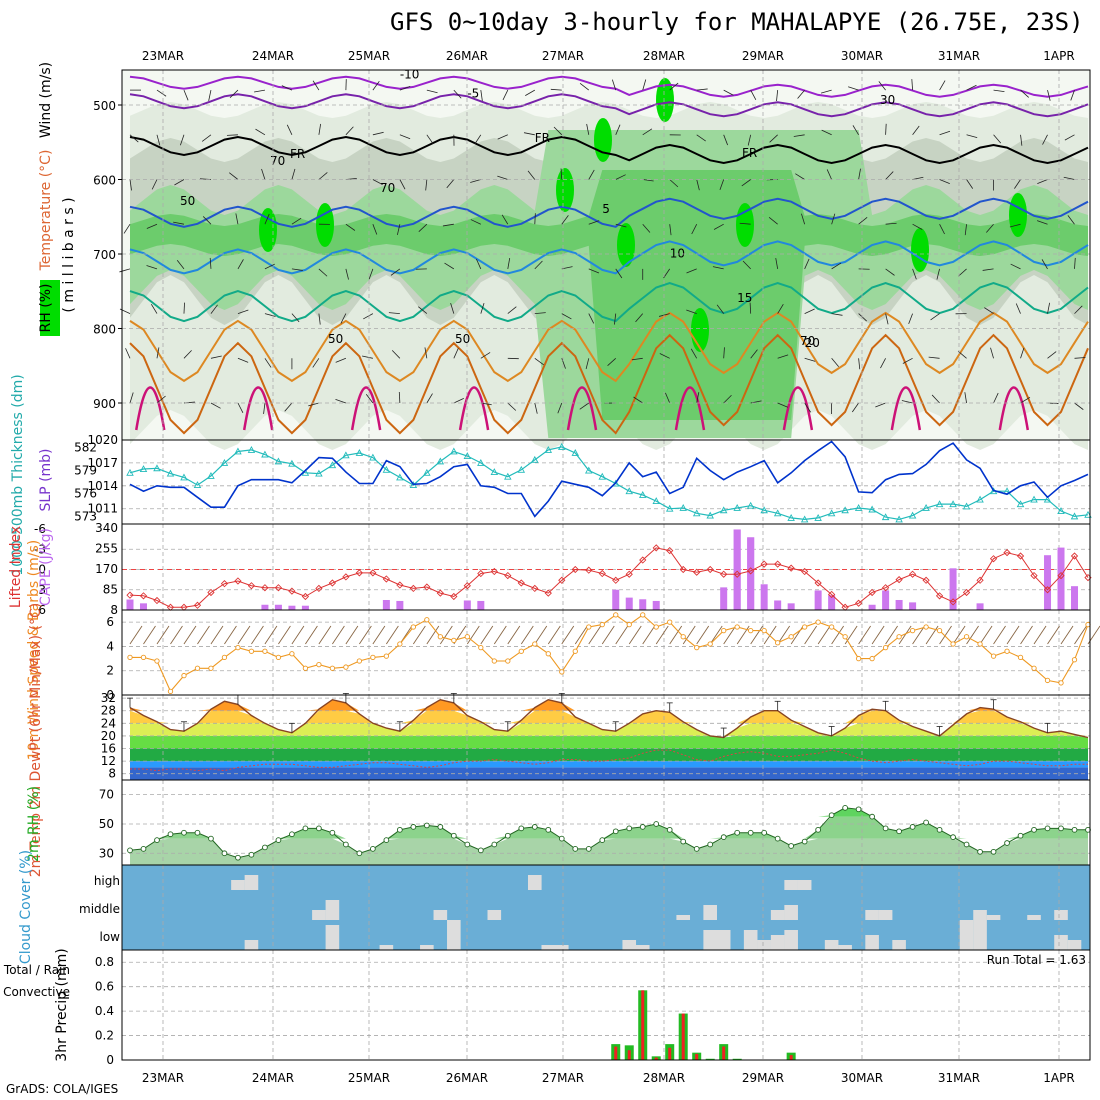 The width and height of the screenshot is (1100, 1100). I want to click on wind-axis-label: 10m Wind Speed & Barbs (m/s), so click(34, 650).